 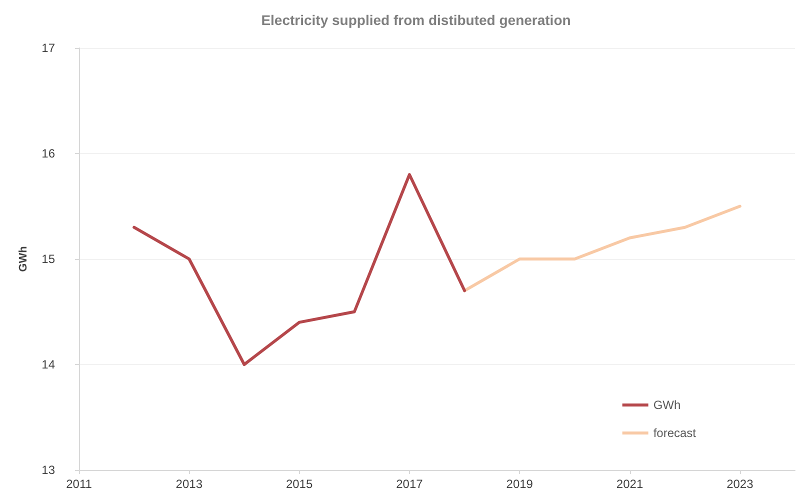 What do you see at coordinates (49, 153) in the screenshot?
I see `y-tick-label: 16` at bounding box center [49, 153].